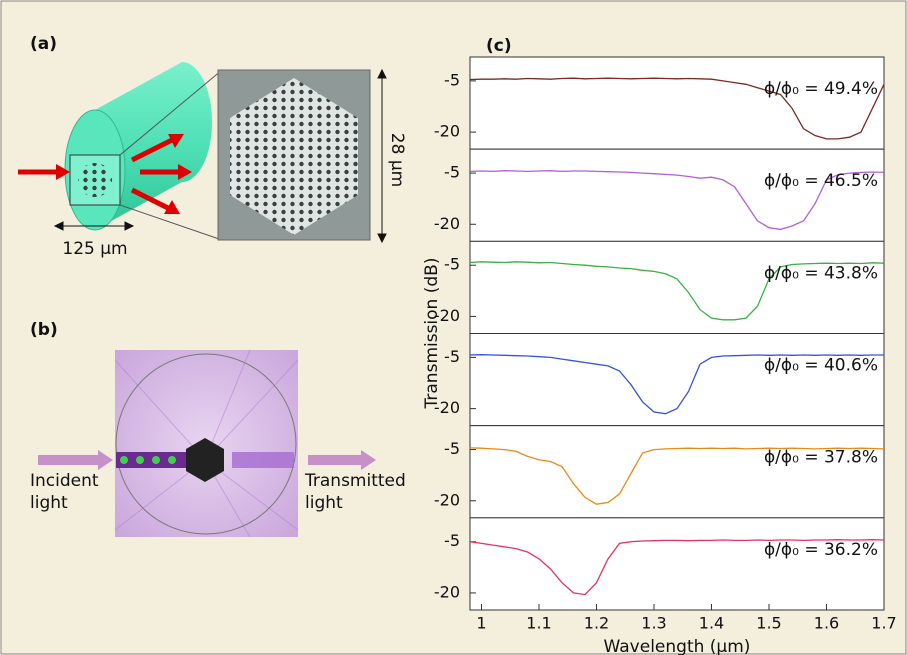  Describe the element at coordinates (883, 623) in the screenshot. I see `x-tick-label: 1.7` at that location.